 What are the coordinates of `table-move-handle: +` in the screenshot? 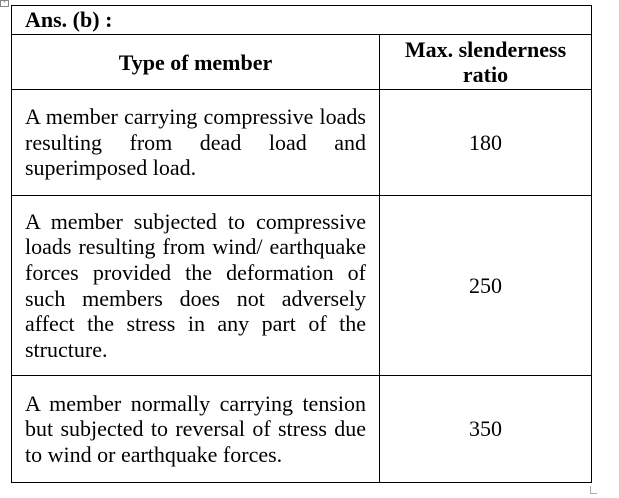 It's located at (4, 3).